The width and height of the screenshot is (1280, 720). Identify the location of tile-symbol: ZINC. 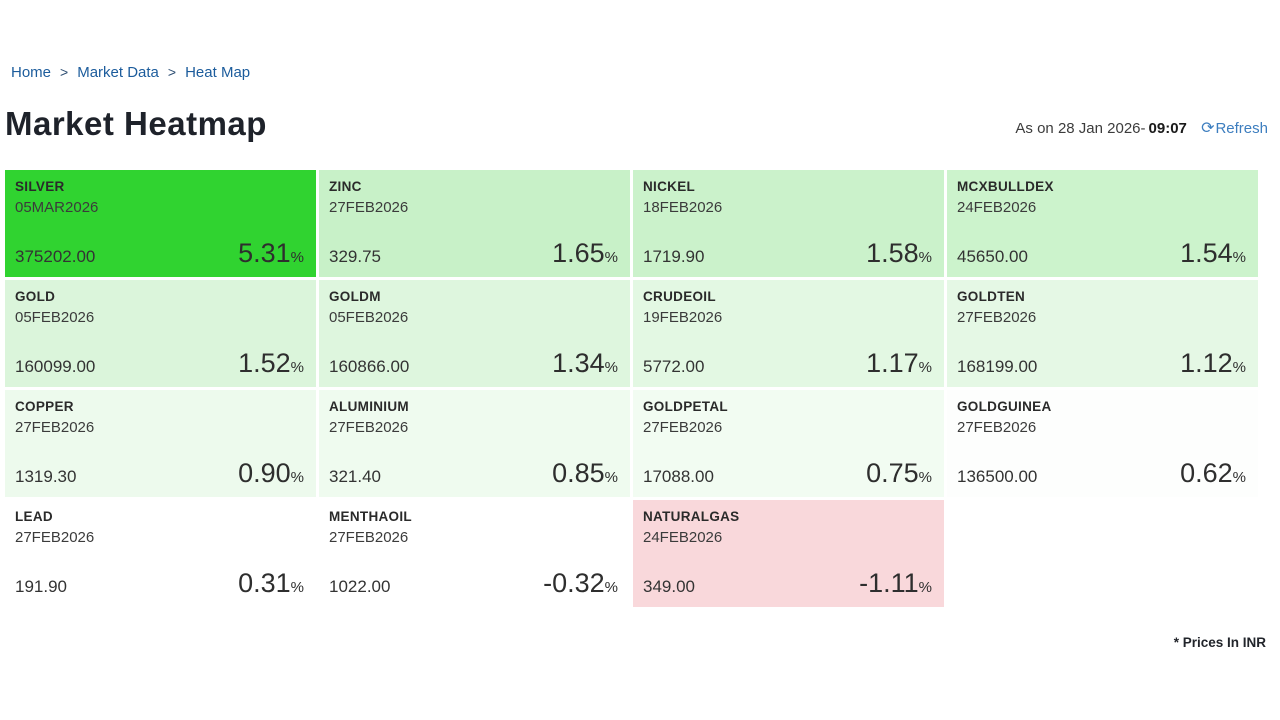
(345, 186).